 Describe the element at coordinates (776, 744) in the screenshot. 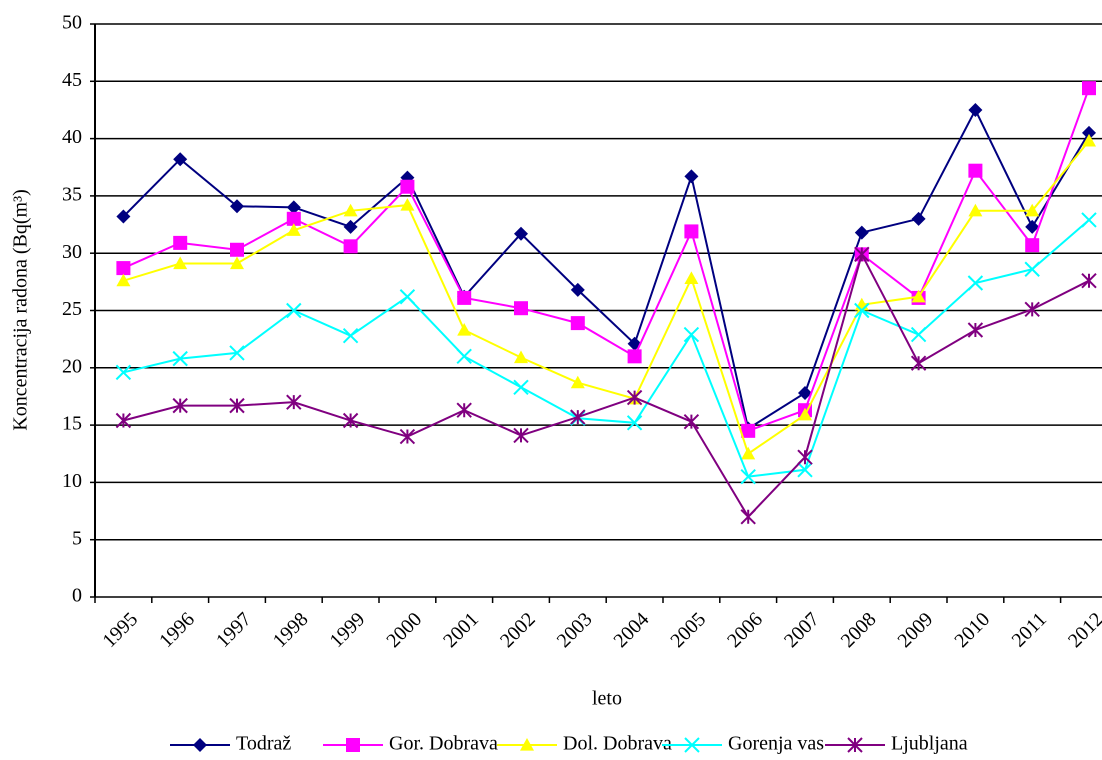

I see `legend-label: Gorenja vas` at that location.